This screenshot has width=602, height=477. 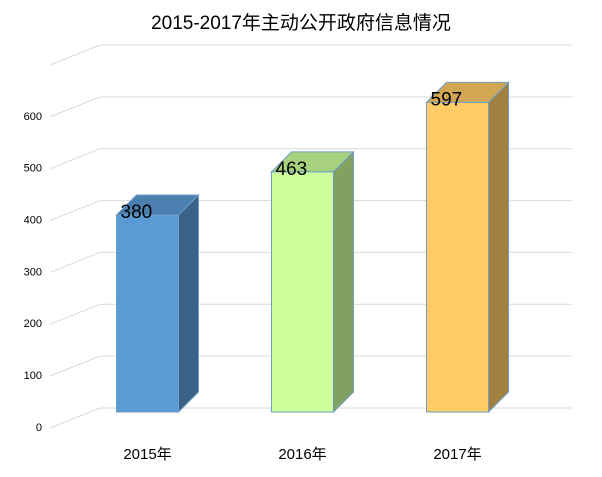 I want to click on x-tick-label: 2015年, so click(x=147, y=454).